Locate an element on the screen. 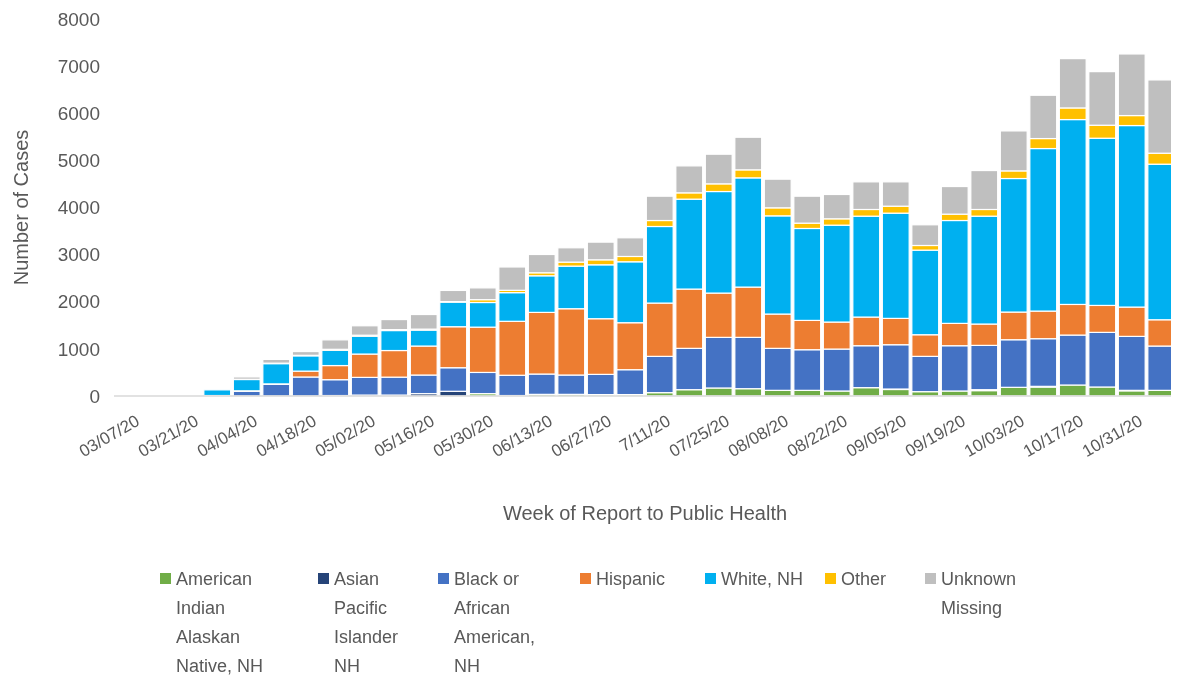  y-tick-label: 0 is located at coordinates (94, 396).